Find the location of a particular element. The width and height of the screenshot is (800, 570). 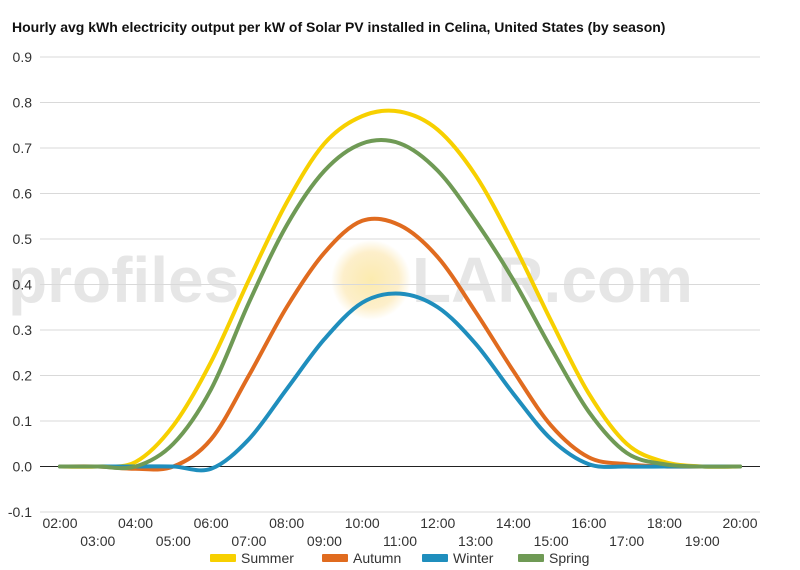

watermark-text-left: profiles is located at coordinates (123, 280).